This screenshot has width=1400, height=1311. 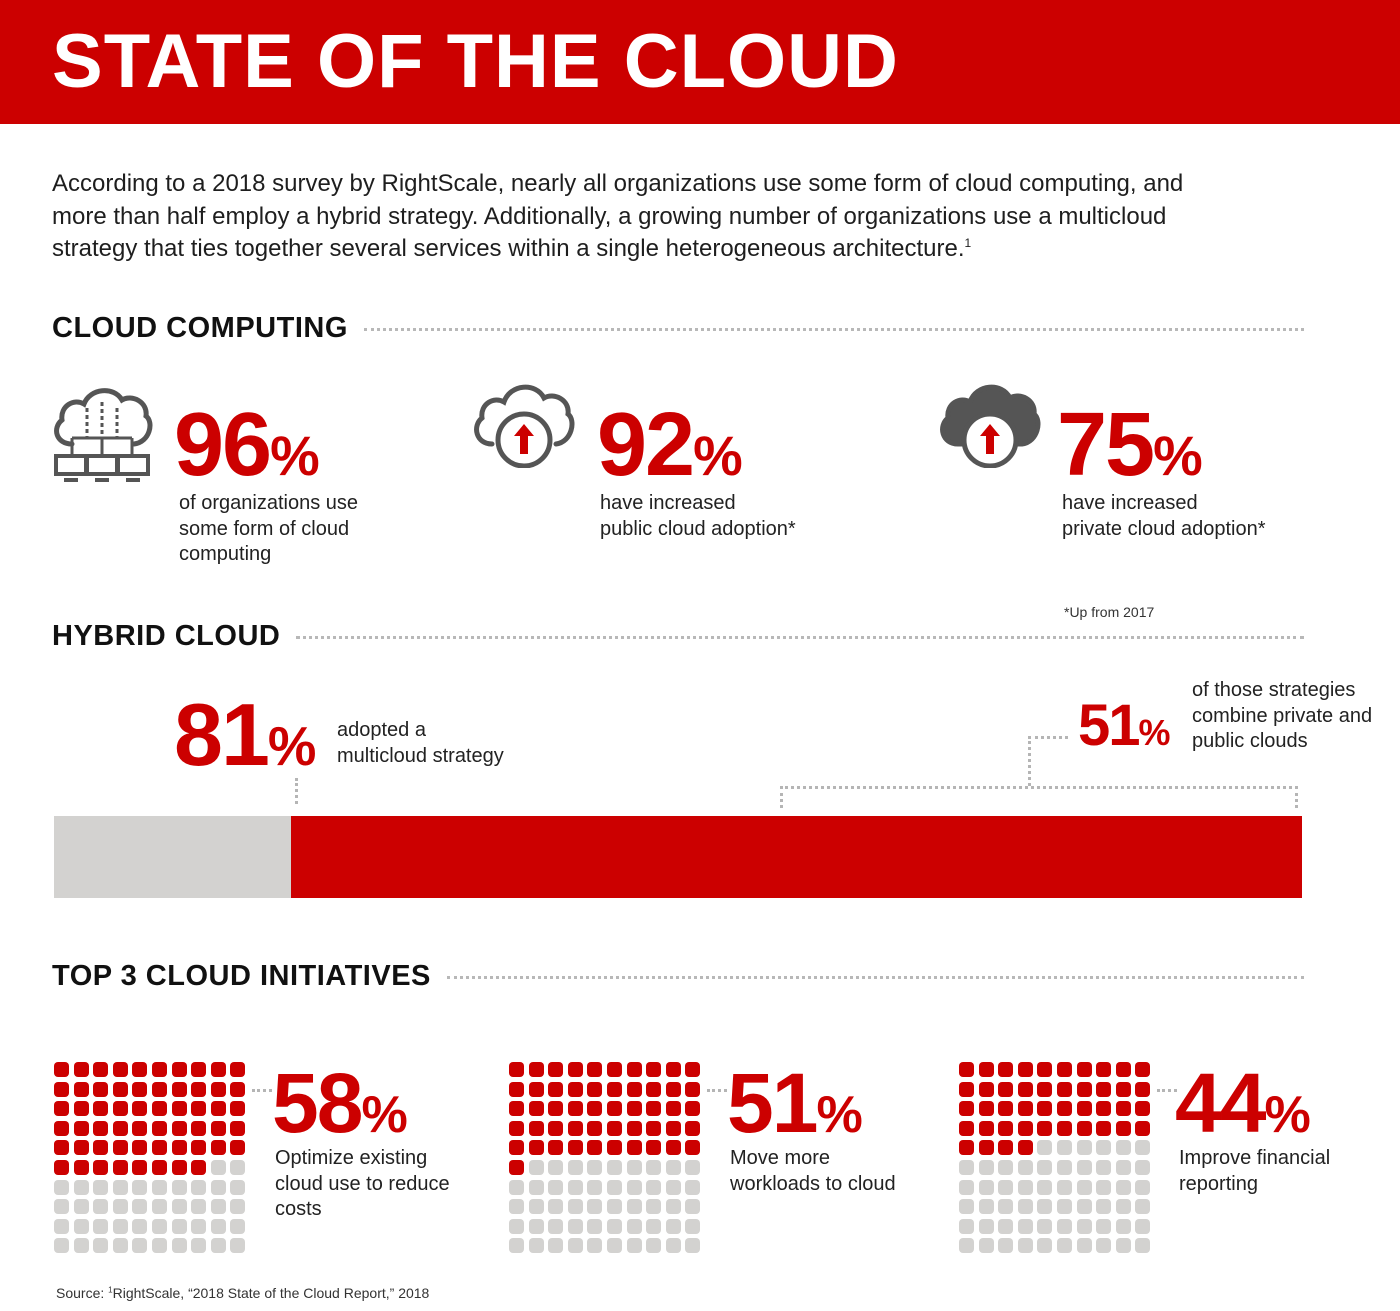 What do you see at coordinates (1163, 516) in the screenshot?
I see `stat-75-description: have increased private cloud adoption*` at bounding box center [1163, 516].